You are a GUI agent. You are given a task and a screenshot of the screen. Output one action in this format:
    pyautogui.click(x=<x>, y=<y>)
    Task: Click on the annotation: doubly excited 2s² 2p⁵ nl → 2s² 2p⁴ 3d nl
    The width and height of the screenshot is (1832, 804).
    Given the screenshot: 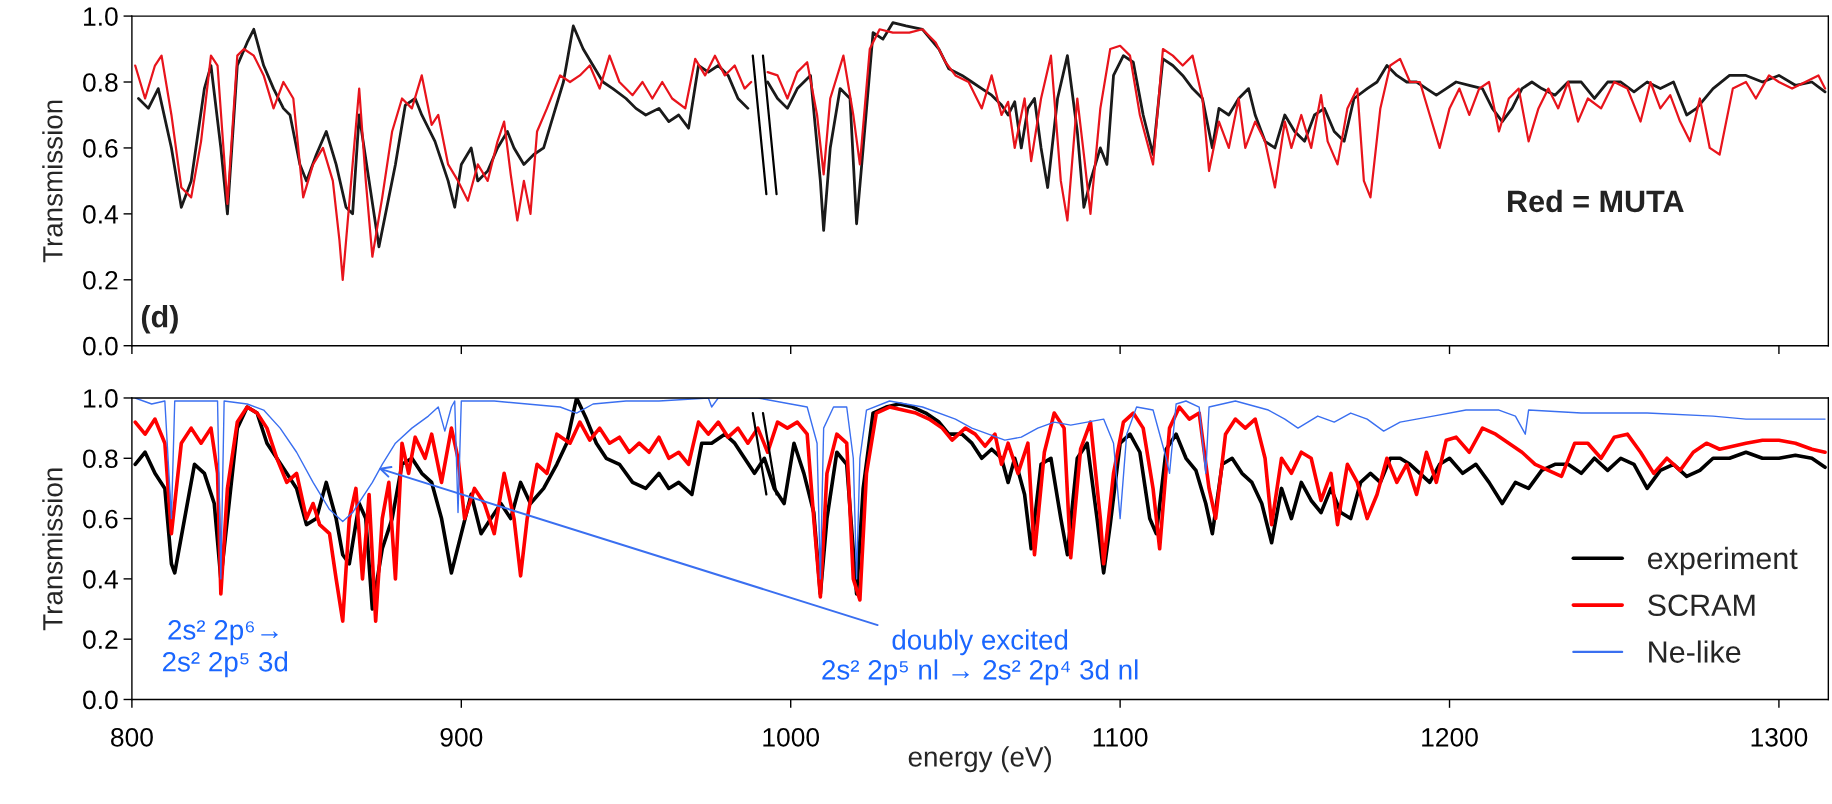 What is the action you would take?
    pyautogui.click(x=980, y=657)
    